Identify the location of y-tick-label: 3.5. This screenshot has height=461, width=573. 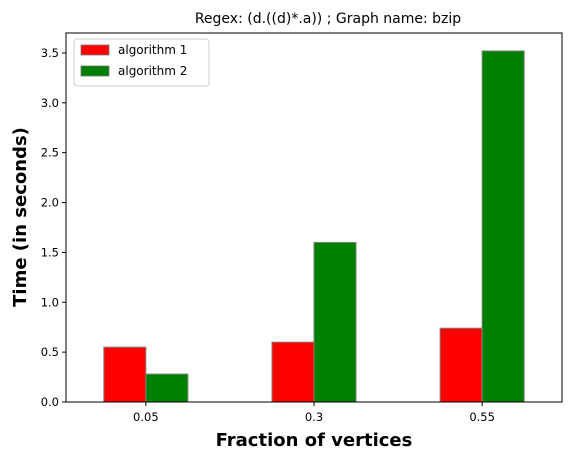
(50, 53).